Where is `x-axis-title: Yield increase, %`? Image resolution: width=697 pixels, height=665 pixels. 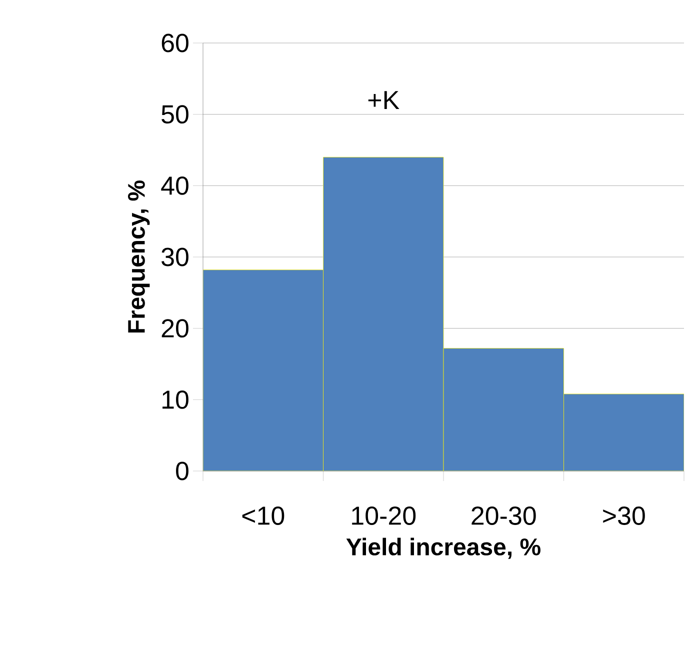
x-axis-title: Yield increase, % is located at coordinates (443, 548).